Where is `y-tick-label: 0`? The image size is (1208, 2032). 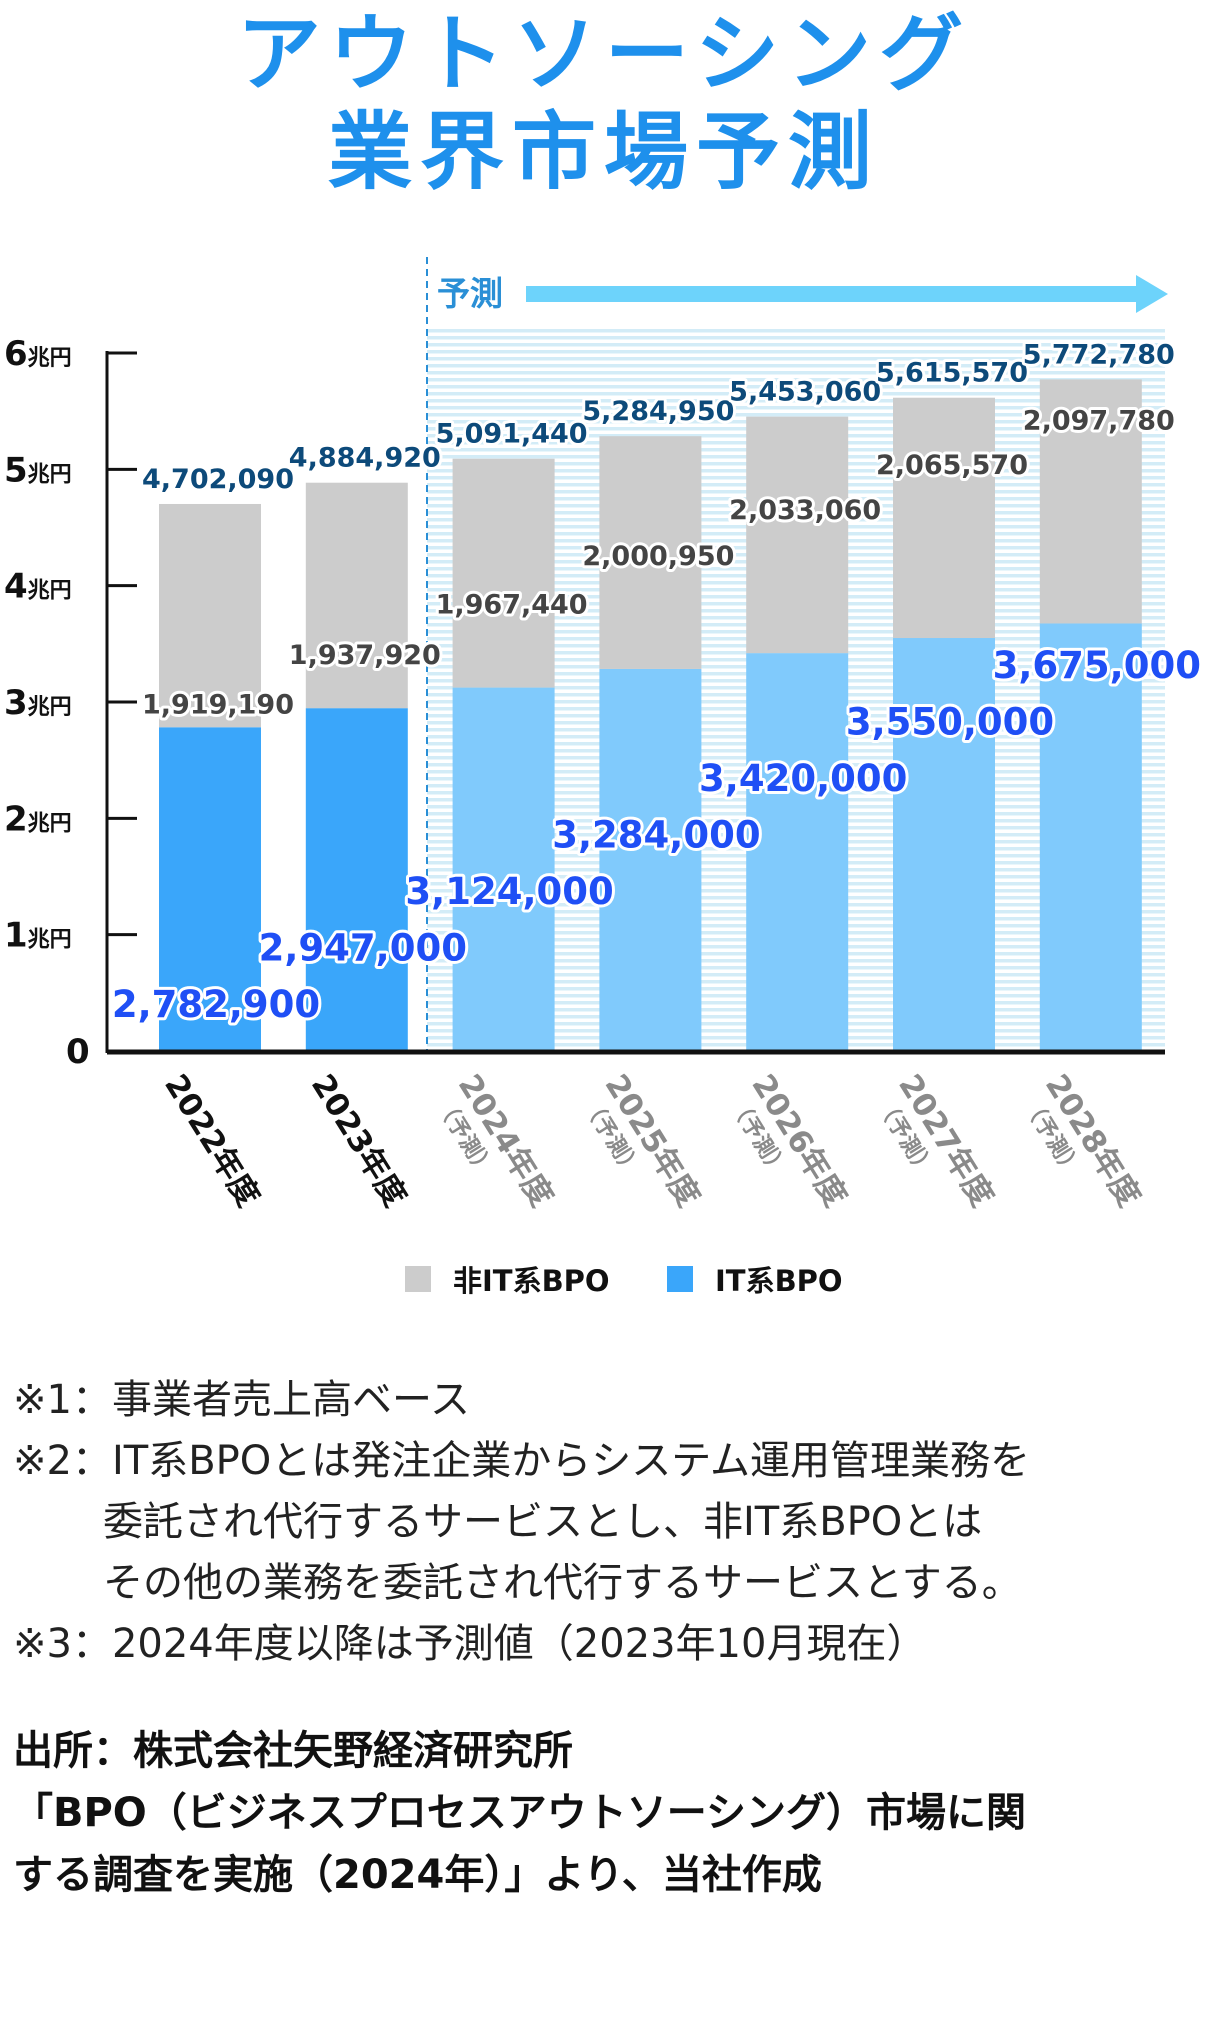
y-tick-label: 0 is located at coordinates (78, 1052).